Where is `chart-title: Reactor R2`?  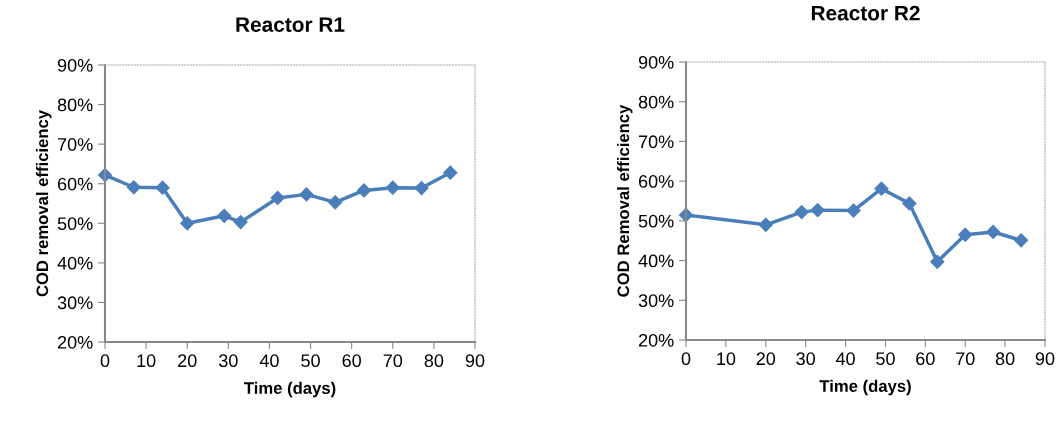
chart-title: Reactor R2 is located at coordinates (865, 13).